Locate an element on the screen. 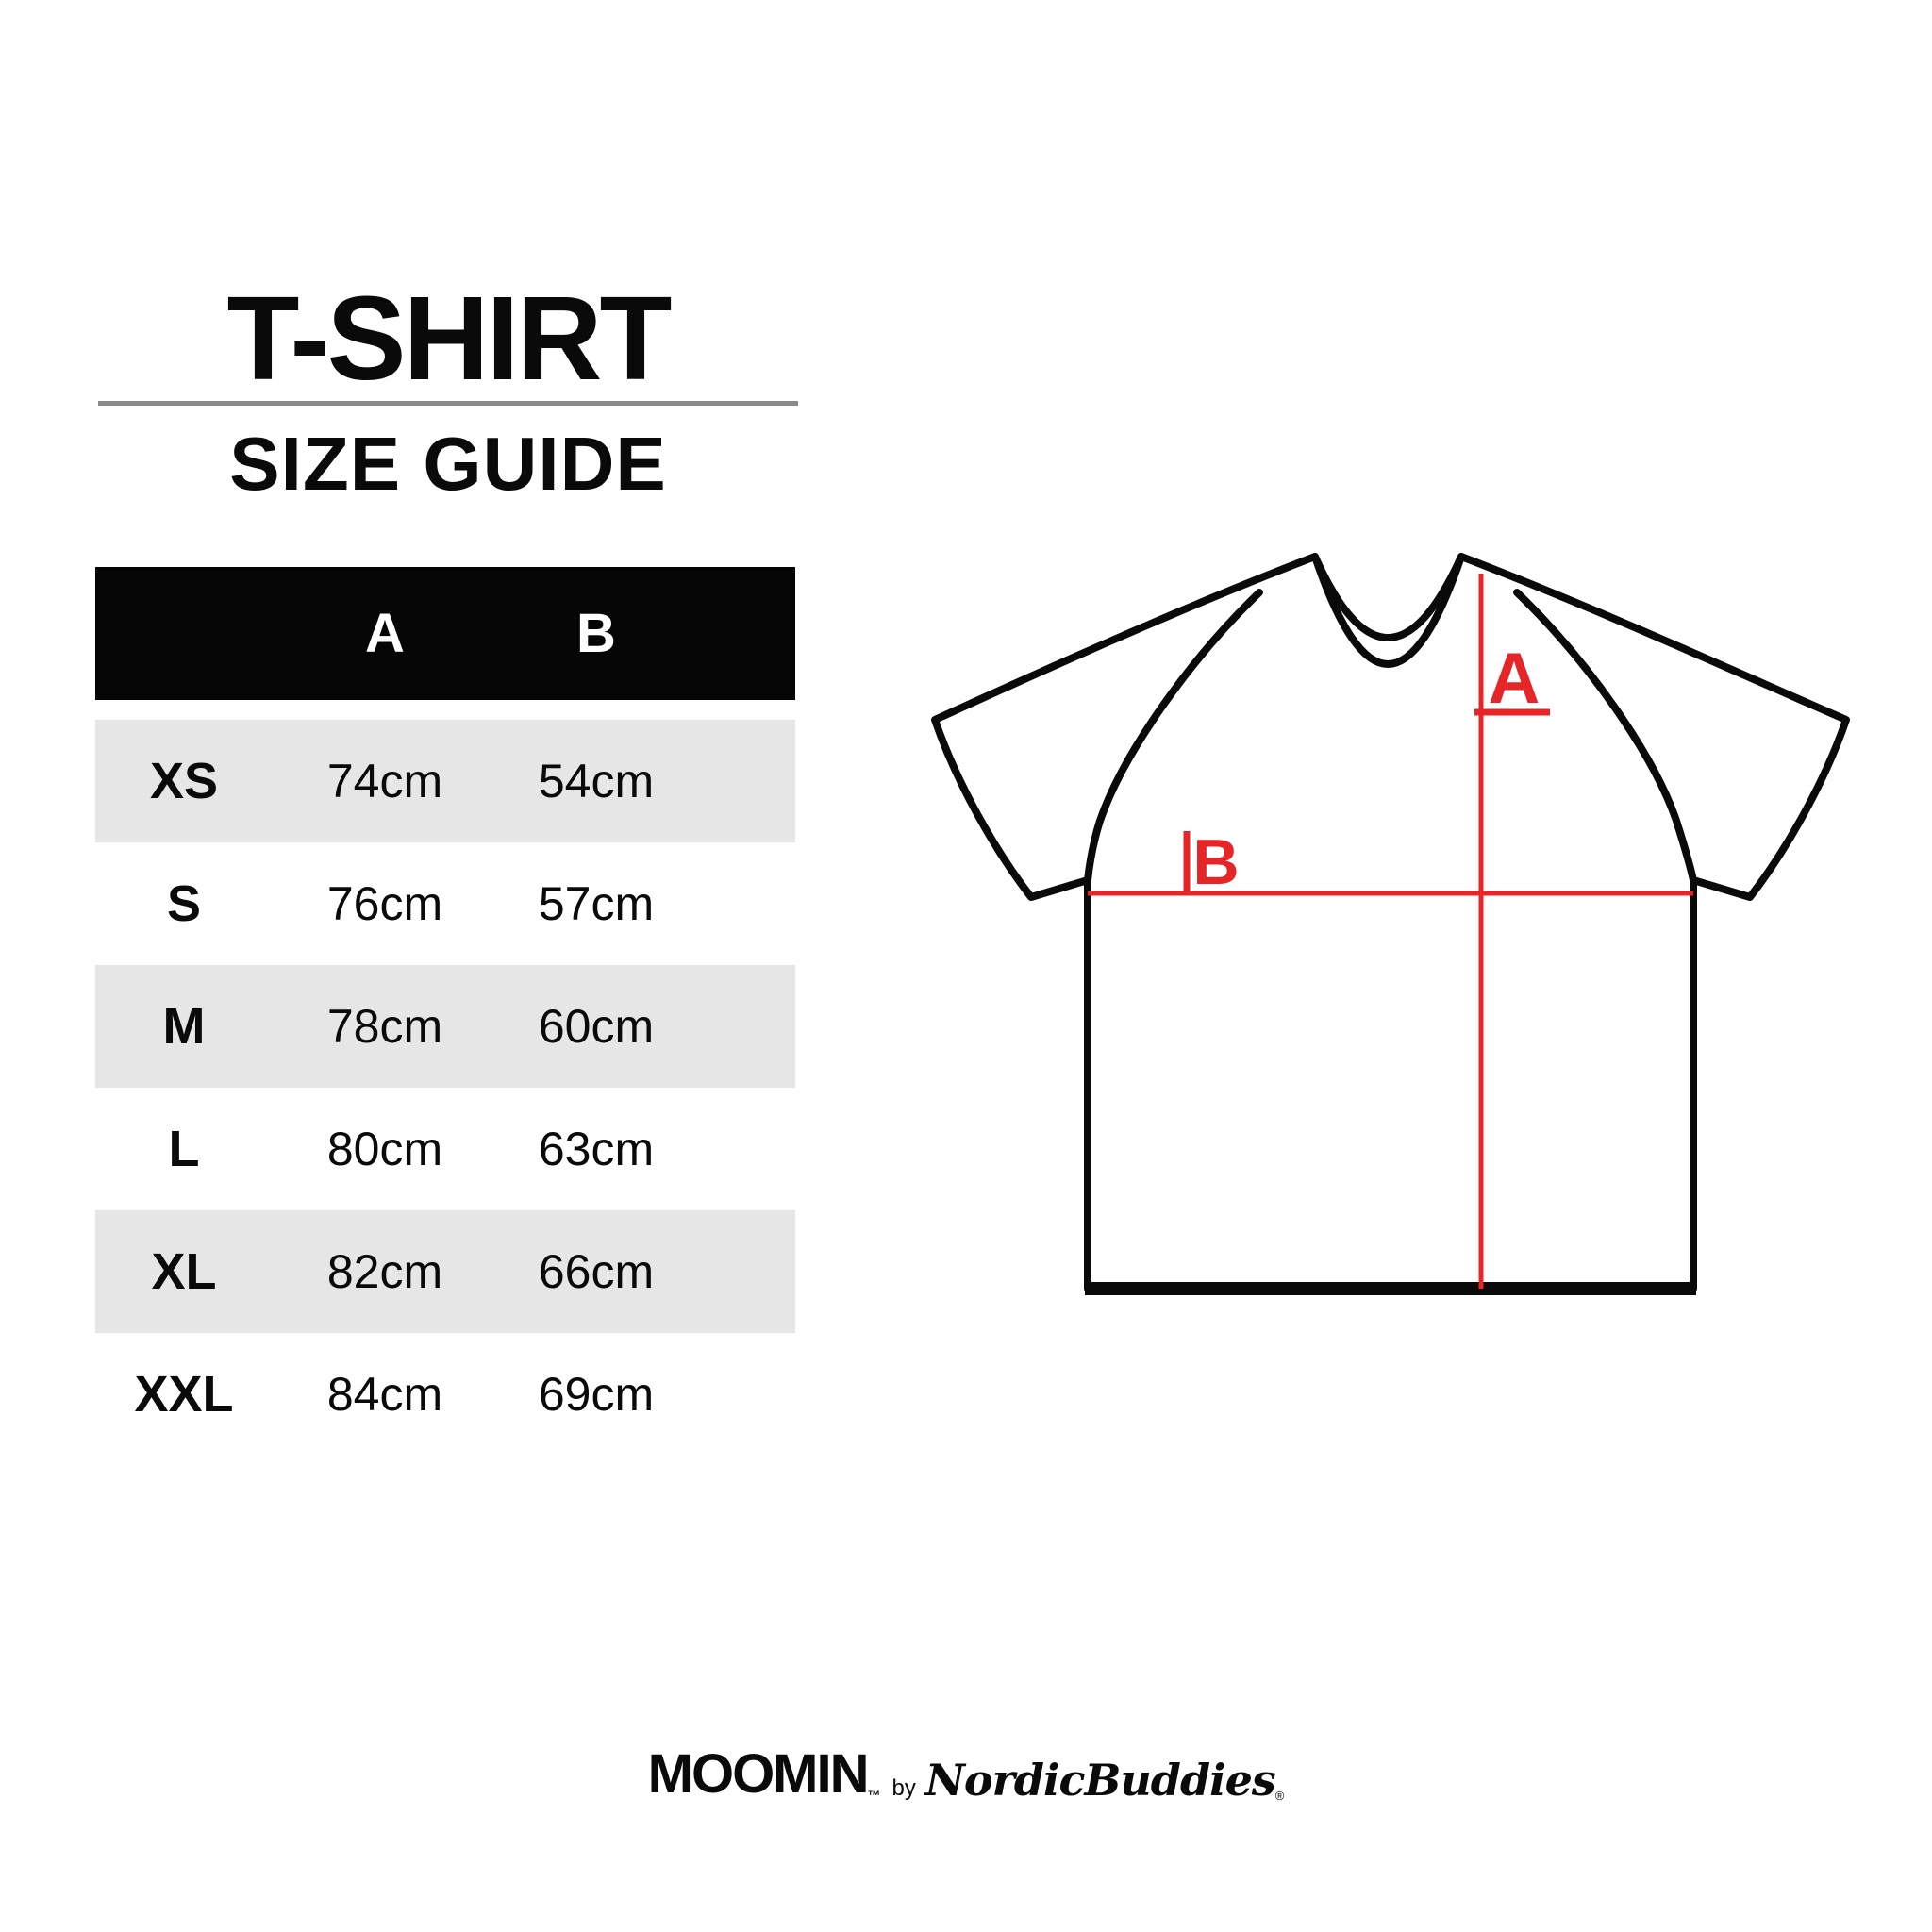 This screenshot has width=1932, height=1932. measure-label-b: B is located at coordinates (1216, 862).